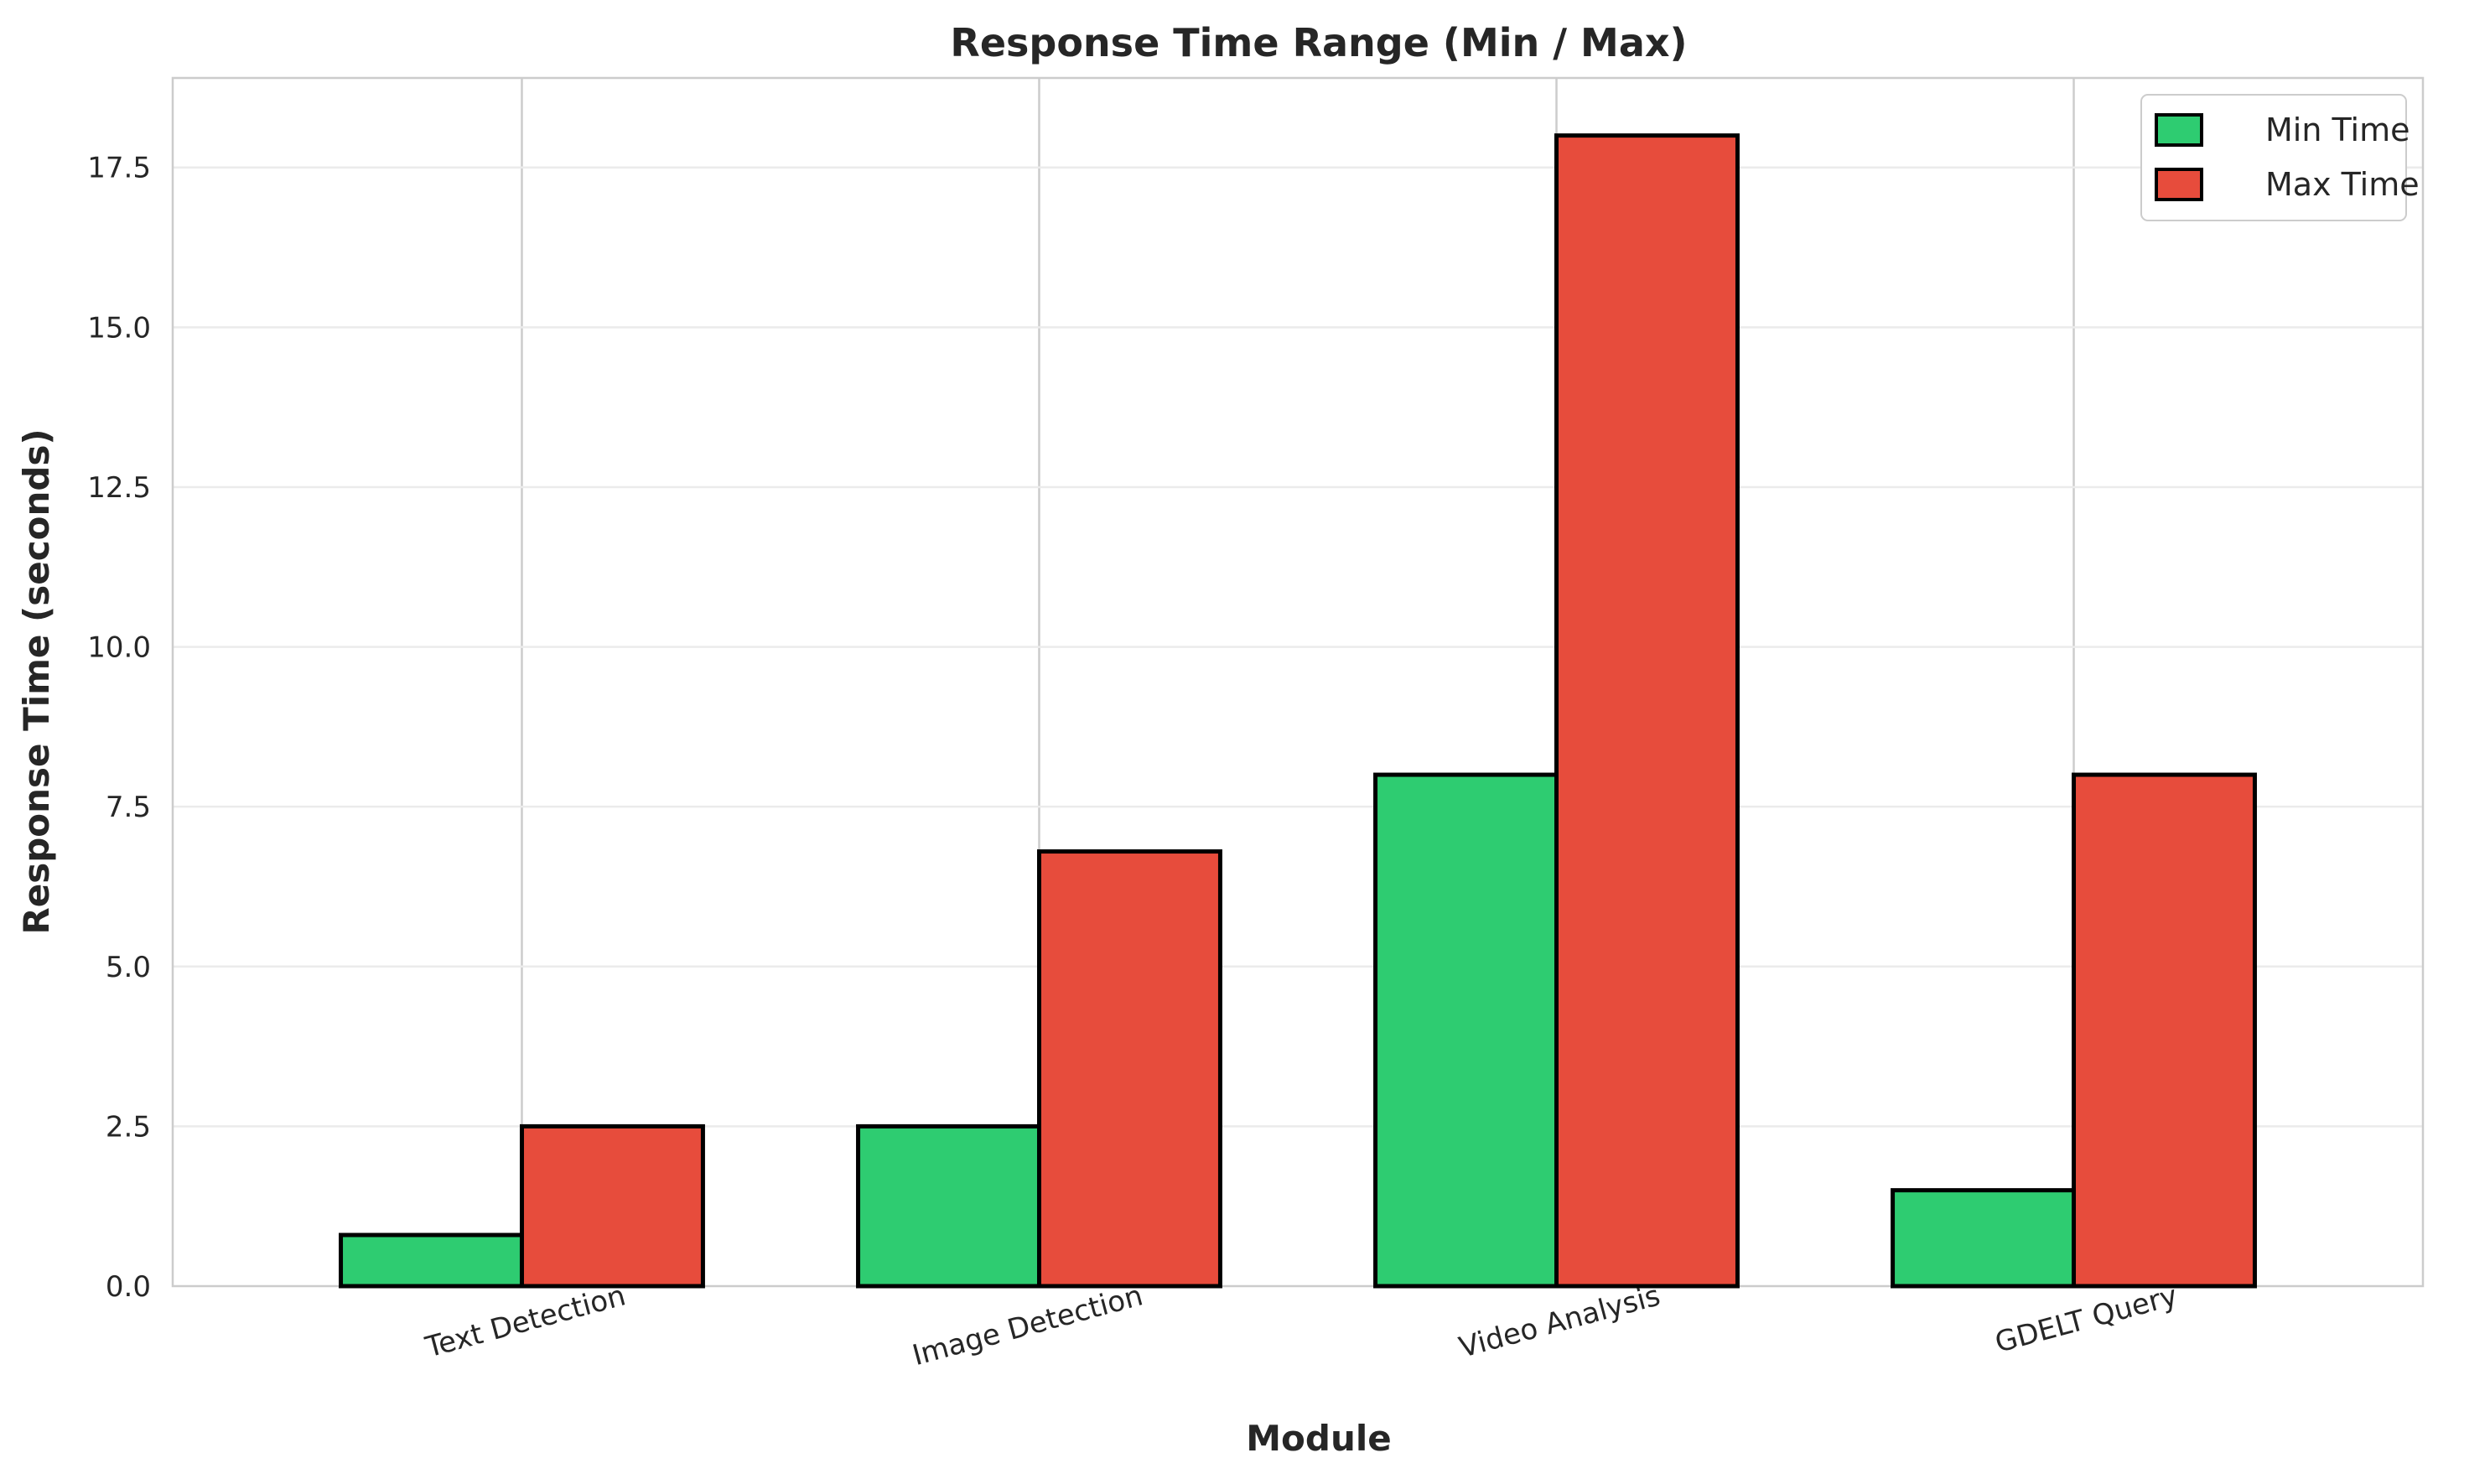 The image size is (2490, 1484). Describe the element at coordinates (128, 1287) in the screenshot. I see `y-tick-label: 0.0` at that location.